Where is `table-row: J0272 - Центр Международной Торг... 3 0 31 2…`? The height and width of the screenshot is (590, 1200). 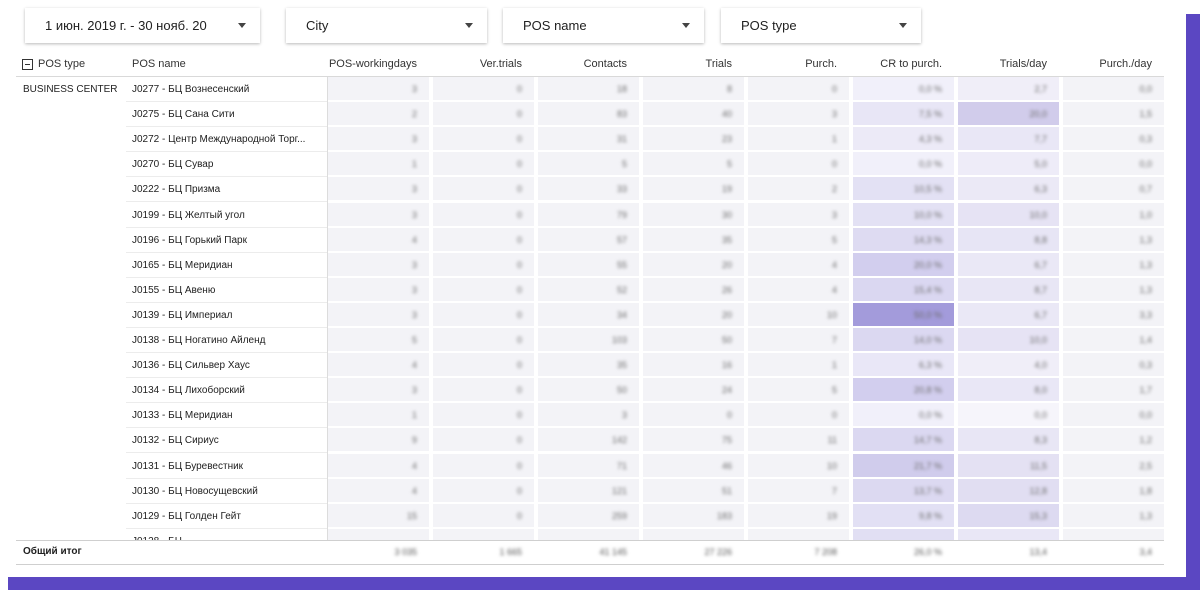 table-row: J0272 - Центр Международной Торг... 3 0 31 2… is located at coordinates (593, 139).